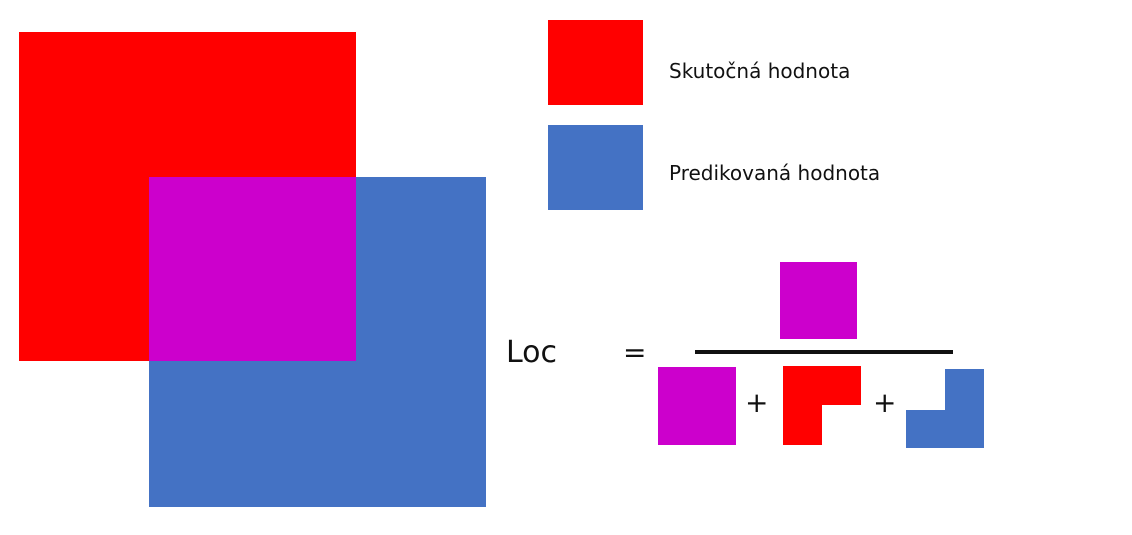  What do you see at coordinates (757, 402) in the screenshot?
I see `formula-plus-1: +` at bounding box center [757, 402].